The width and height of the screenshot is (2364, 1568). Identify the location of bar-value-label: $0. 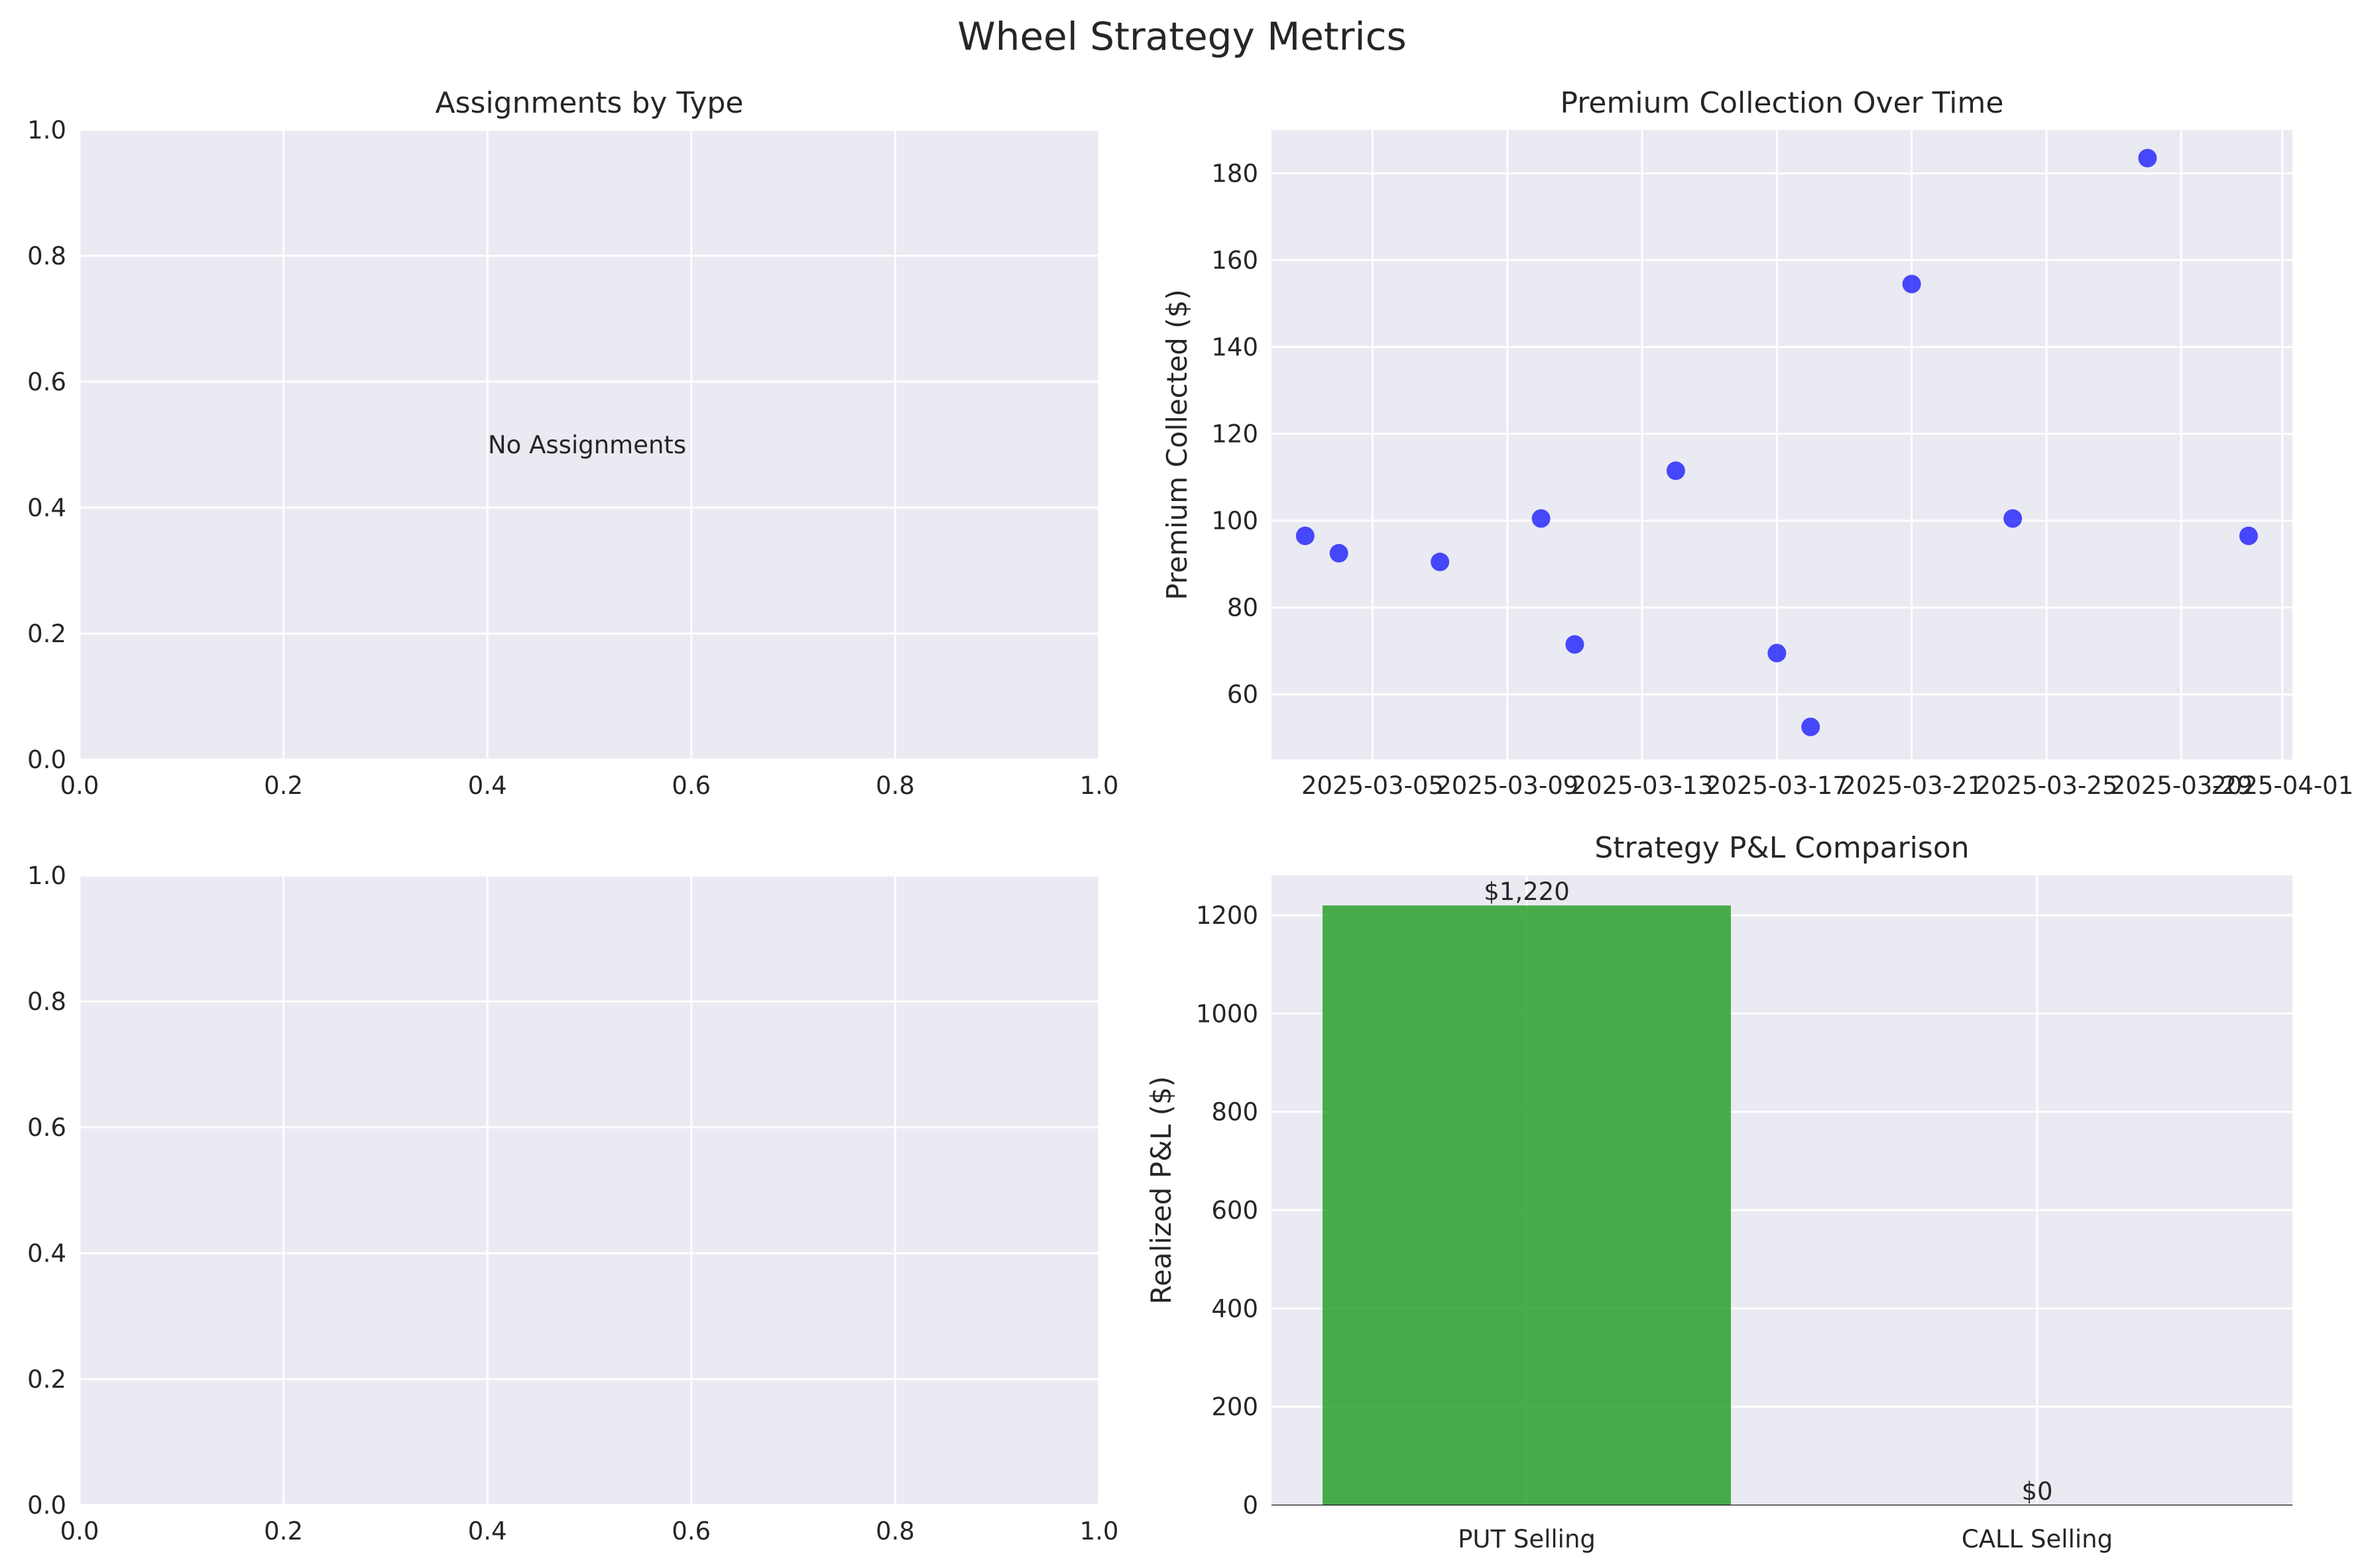
(2036, 1491).